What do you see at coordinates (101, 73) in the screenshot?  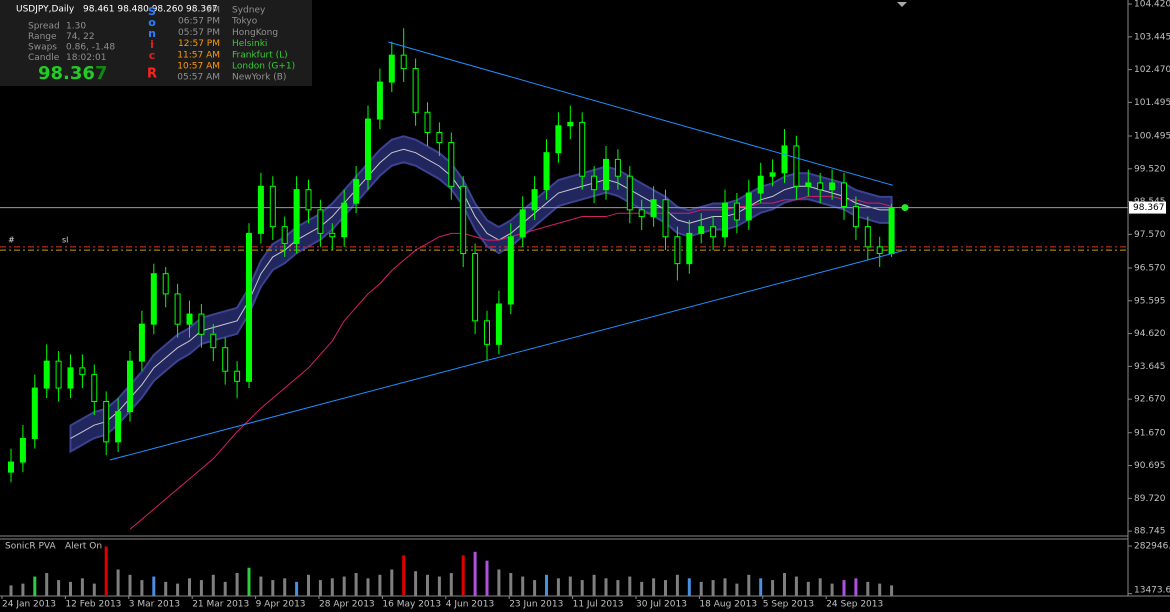 I see `big-price-tail: 7` at bounding box center [101, 73].